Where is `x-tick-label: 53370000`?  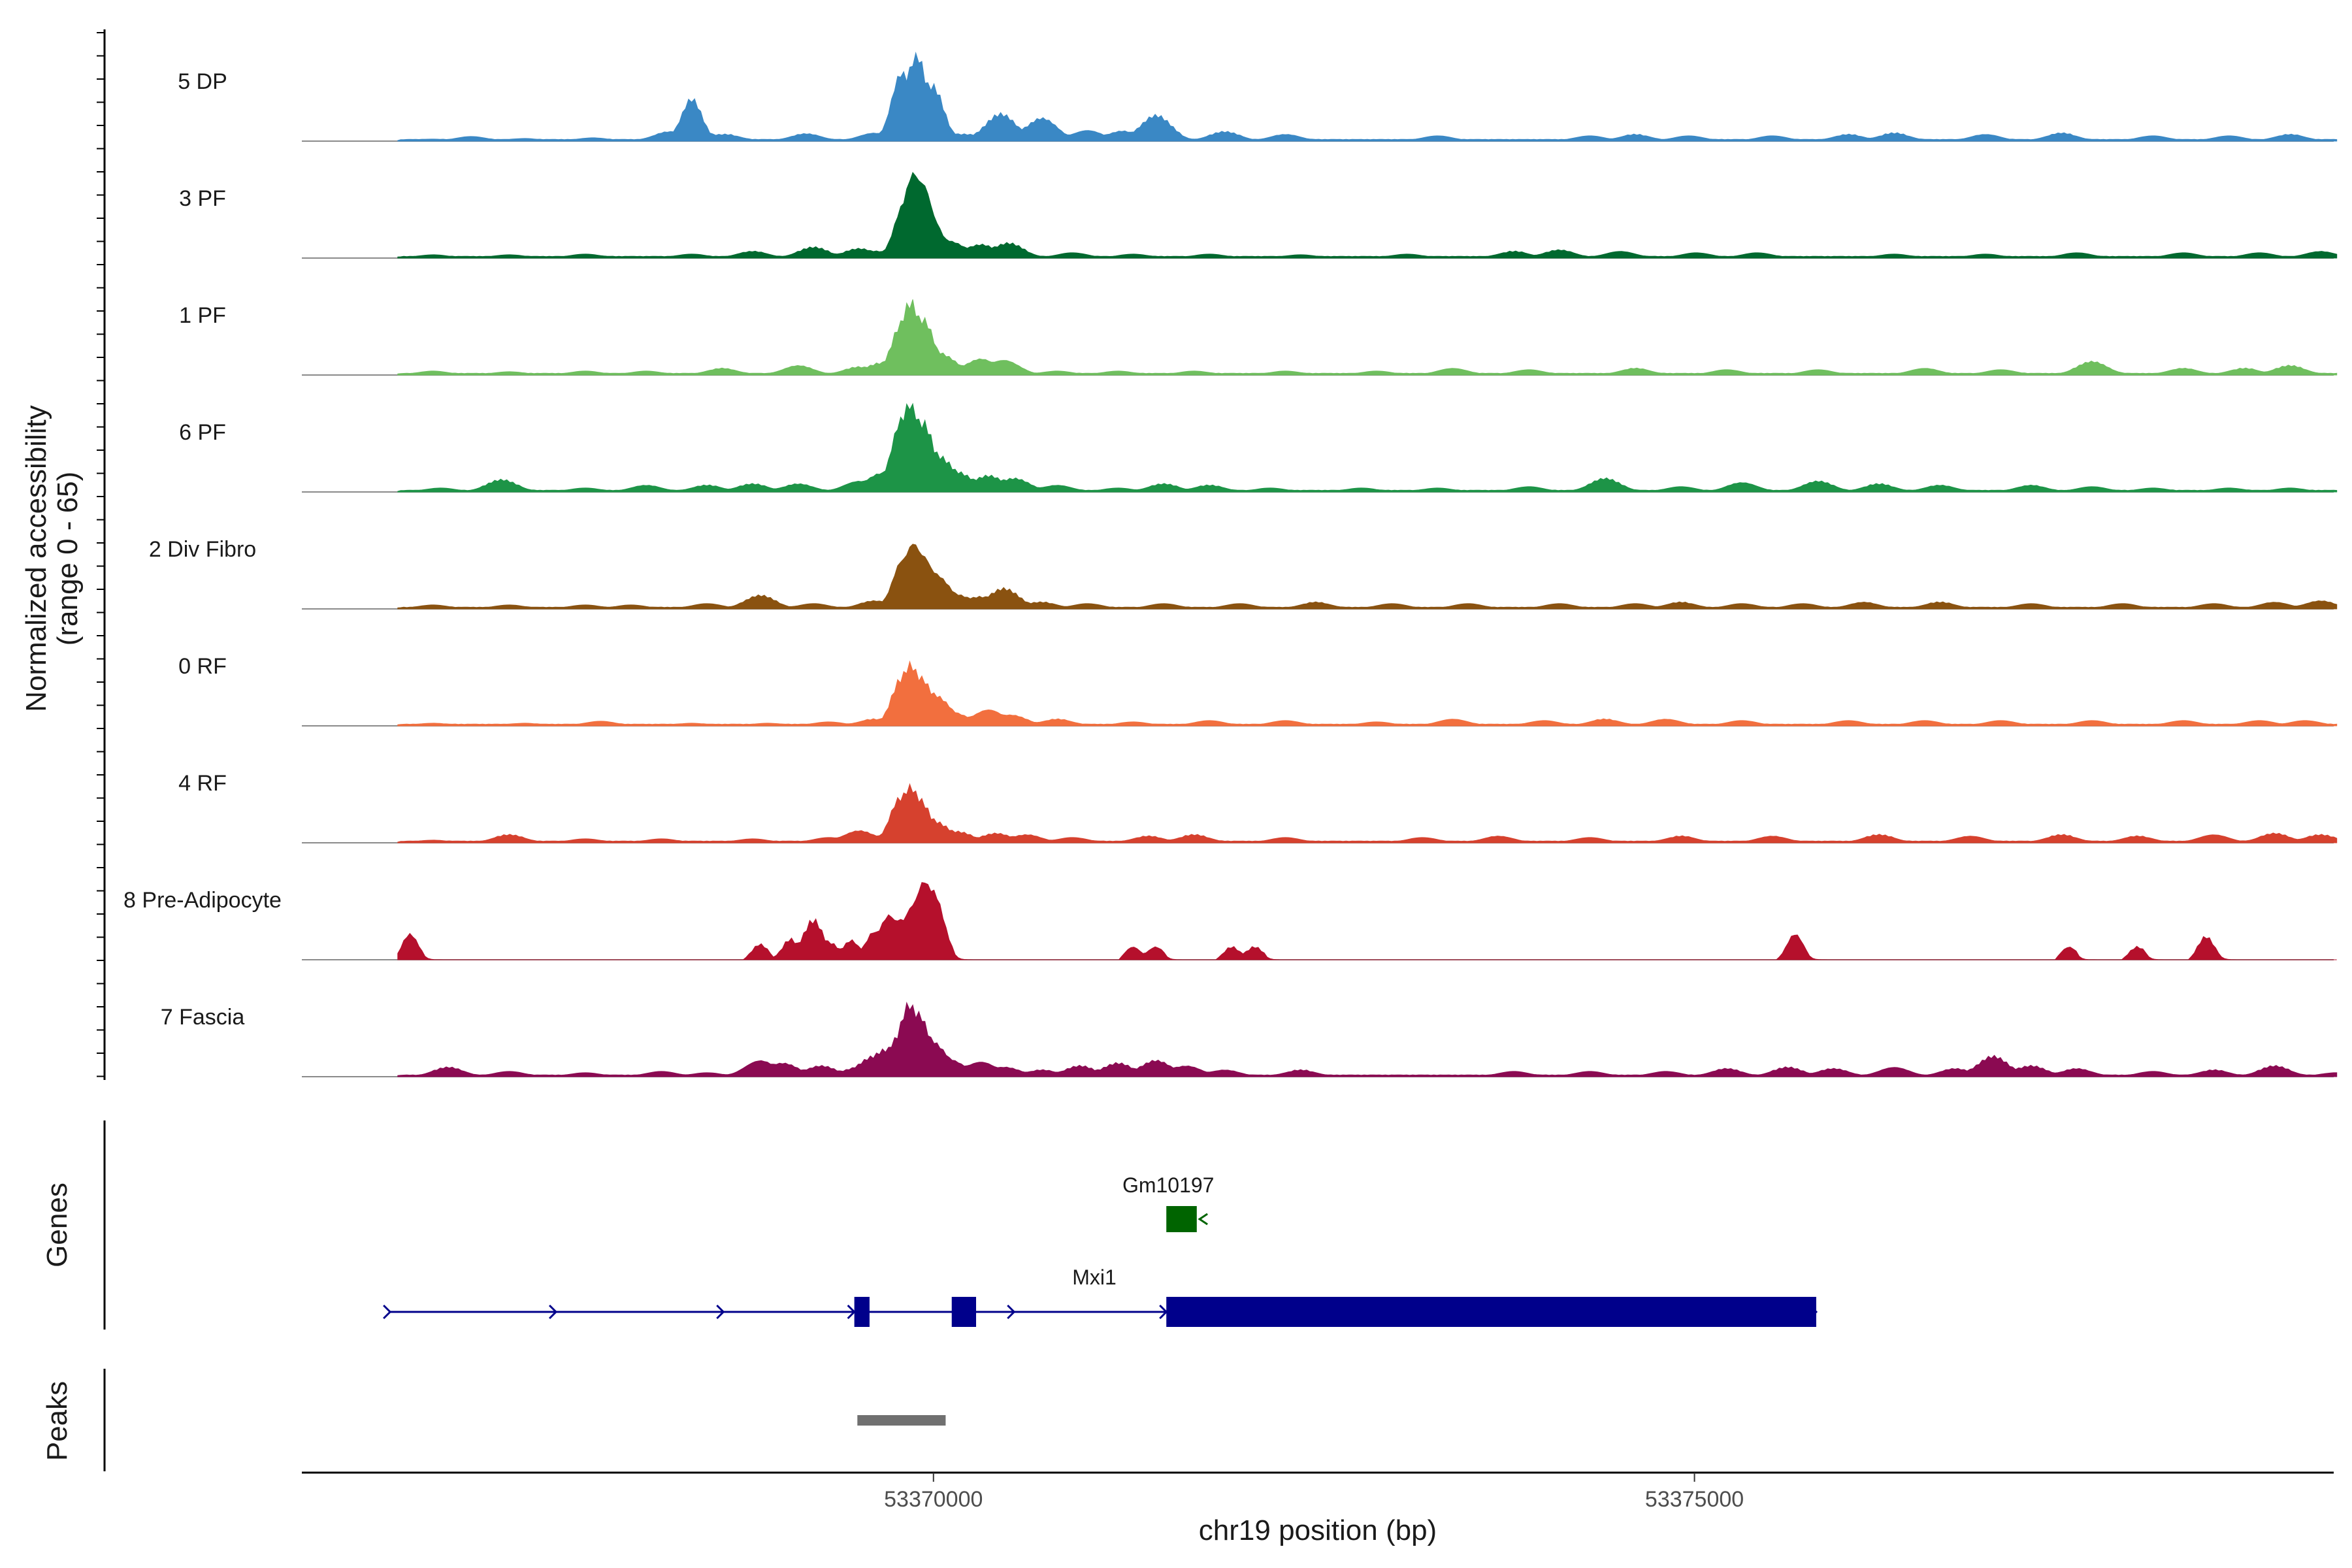
x-tick-label: 53370000 is located at coordinates (933, 1499).